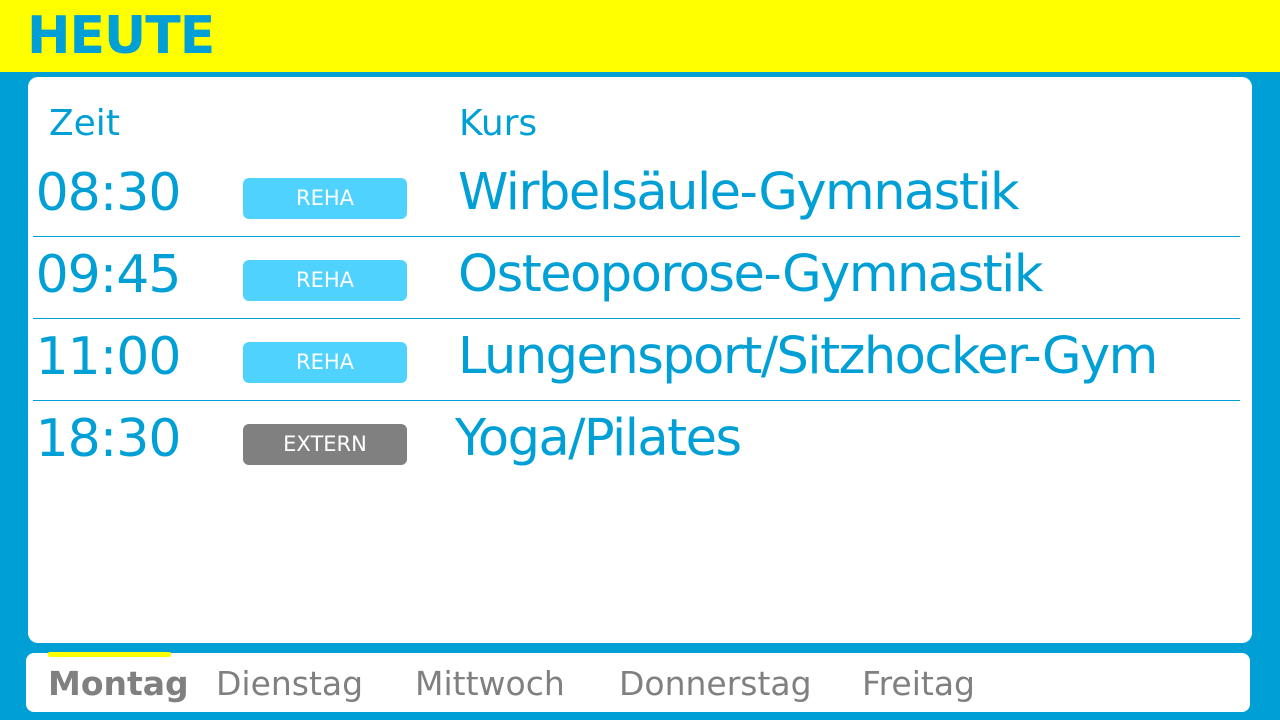 Image resolution: width=1280 pixels, height=720 pixels. I want to click on table-row: 08:30 REHA Wirbelsäule-Gymnastik, so click(636, 196).